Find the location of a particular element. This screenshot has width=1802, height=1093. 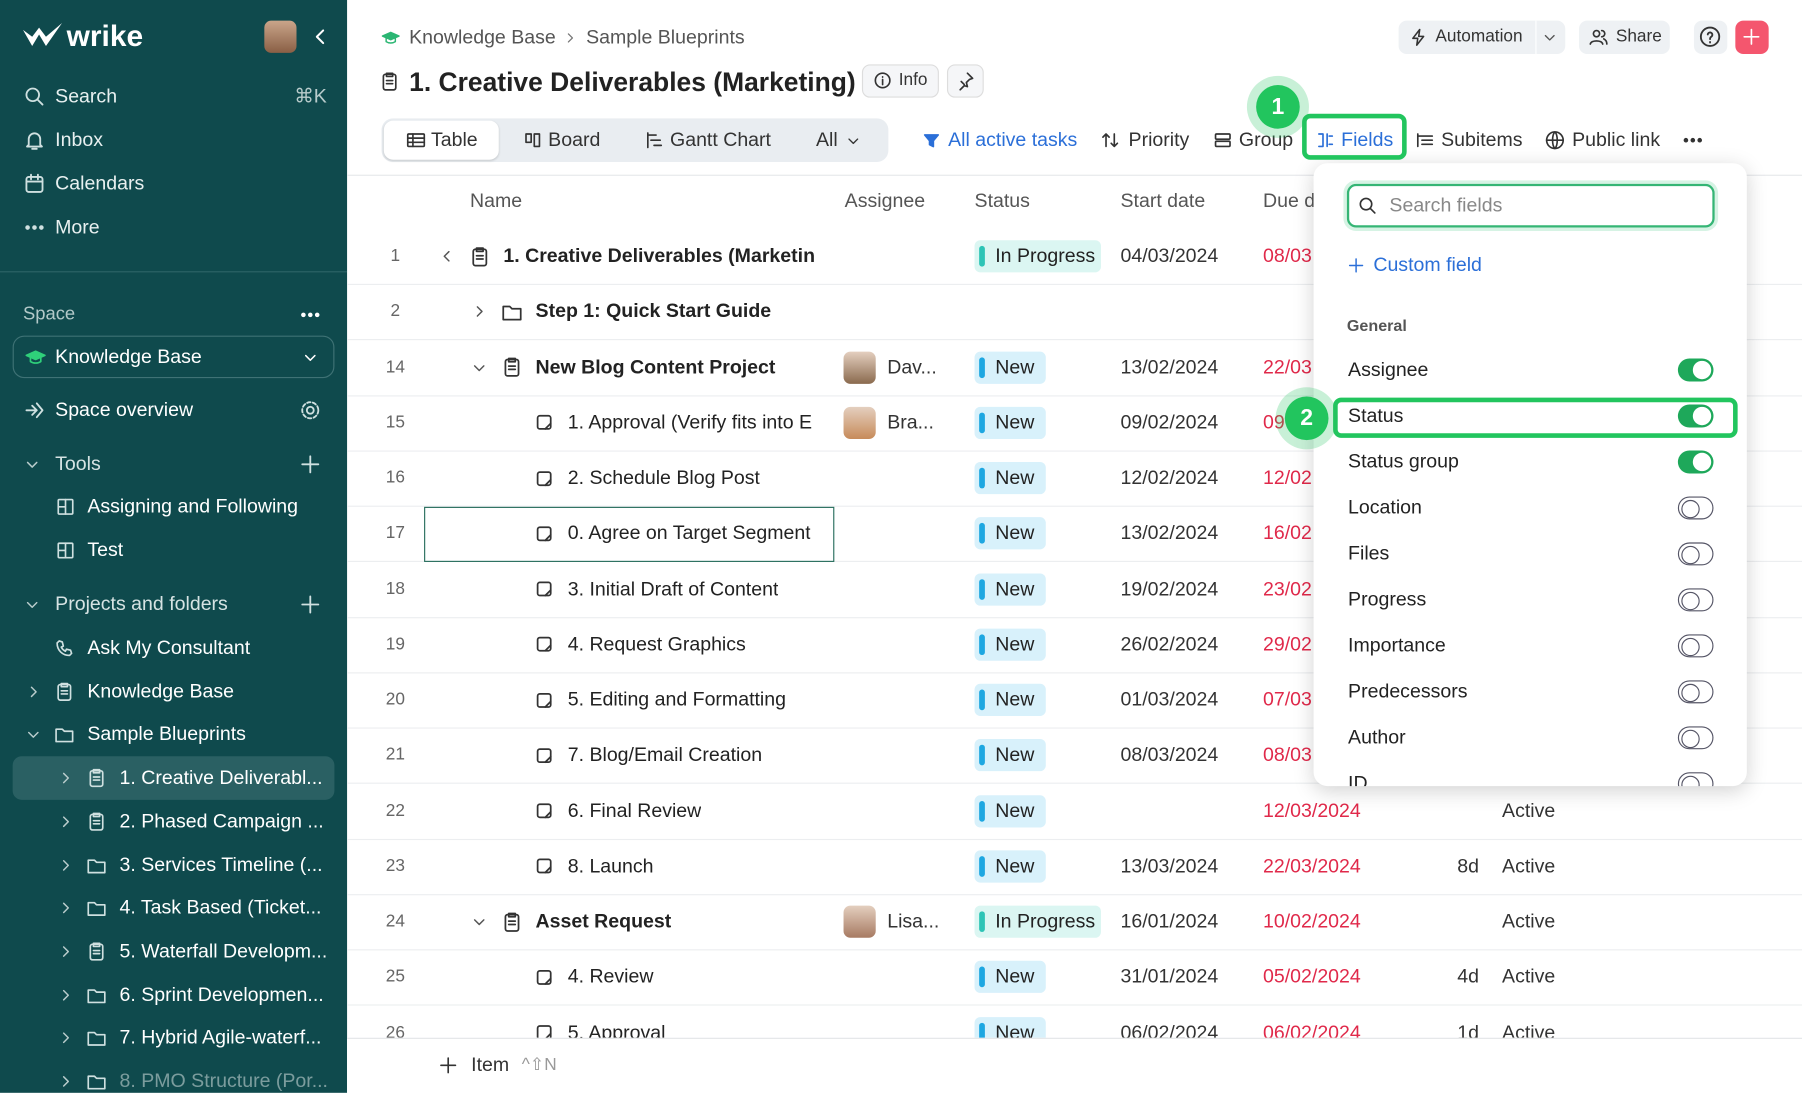

task-name: Asset Request is located at coordinates (603, 921).